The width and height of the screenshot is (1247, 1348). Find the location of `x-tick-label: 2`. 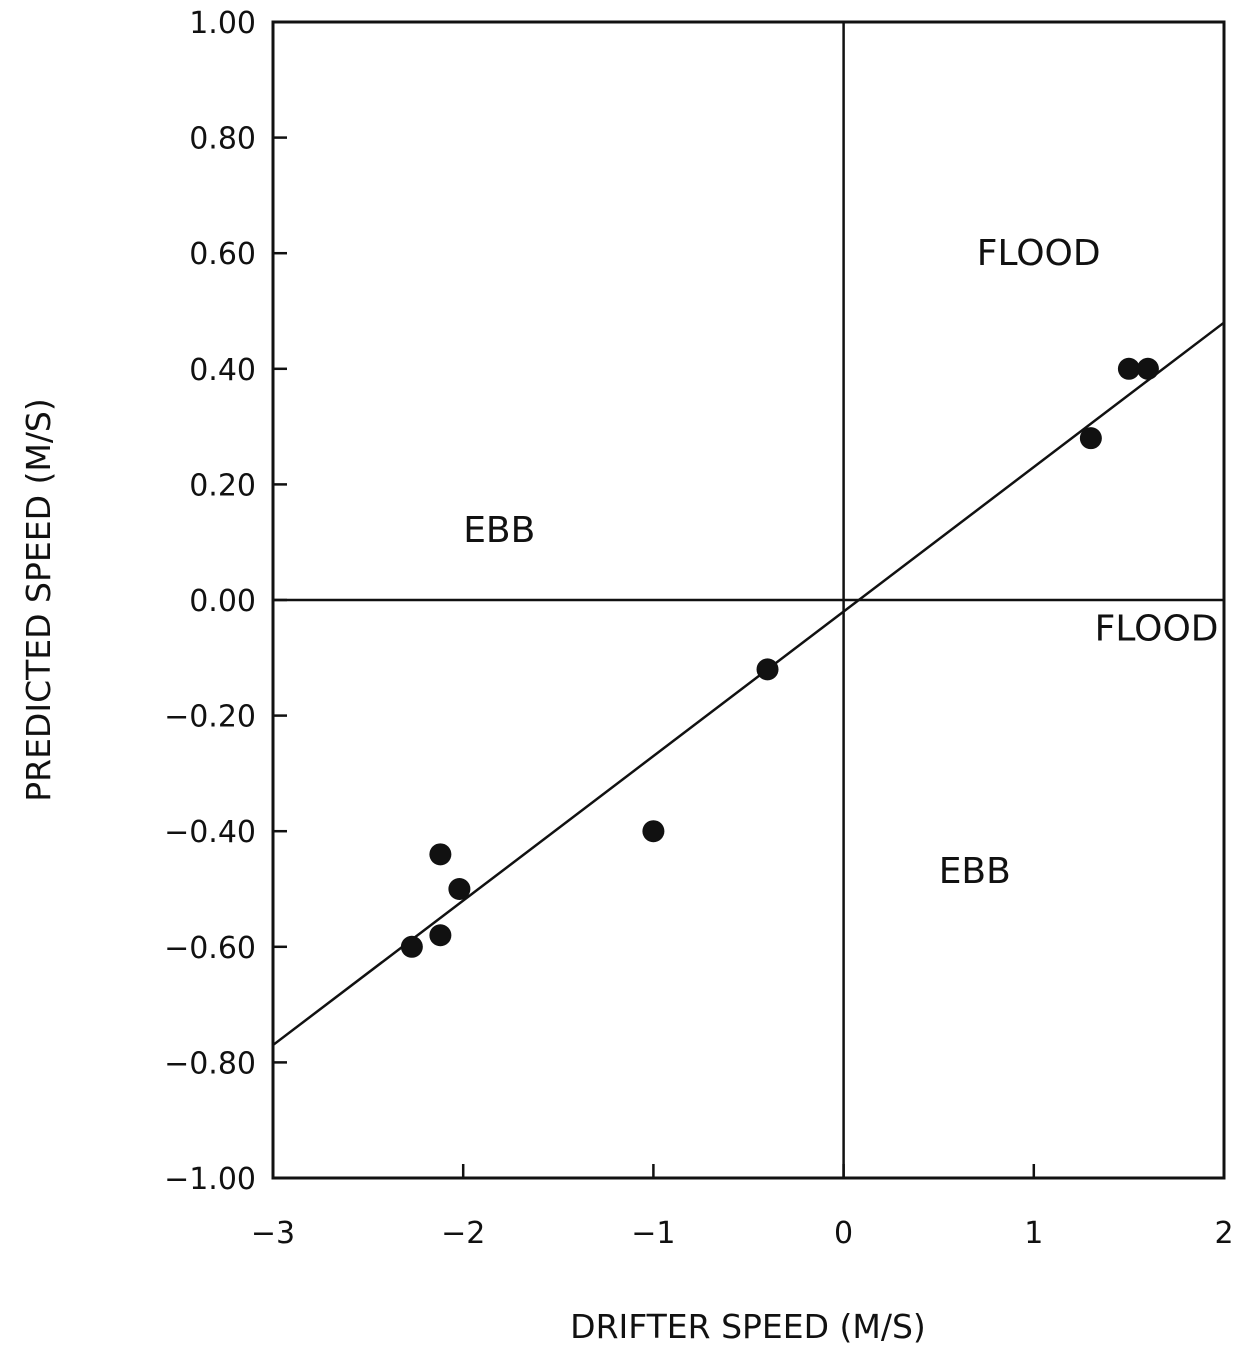

x-tick-label: 2 is located at coordinates (1223, 1233).